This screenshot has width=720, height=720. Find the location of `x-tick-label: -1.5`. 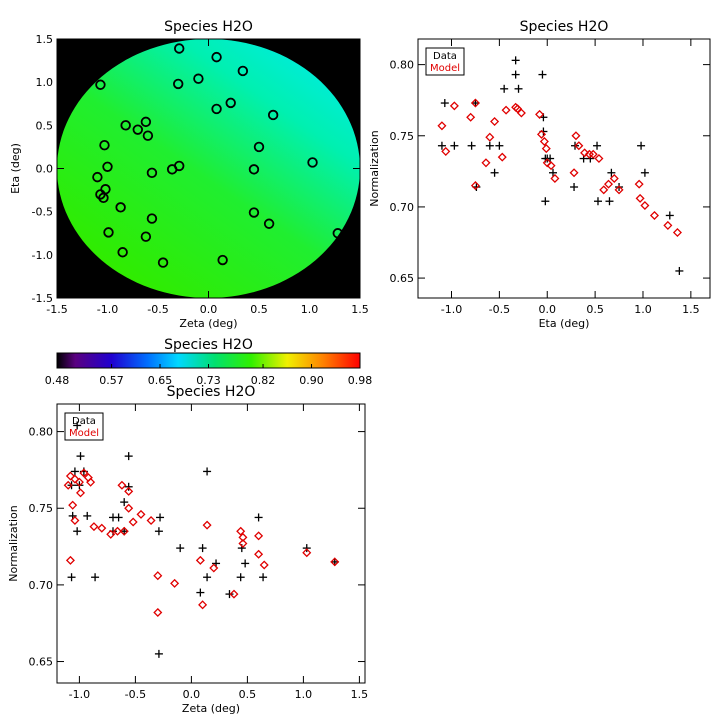

x-tick-label: -1.5 is located at coordinates (56, 309).